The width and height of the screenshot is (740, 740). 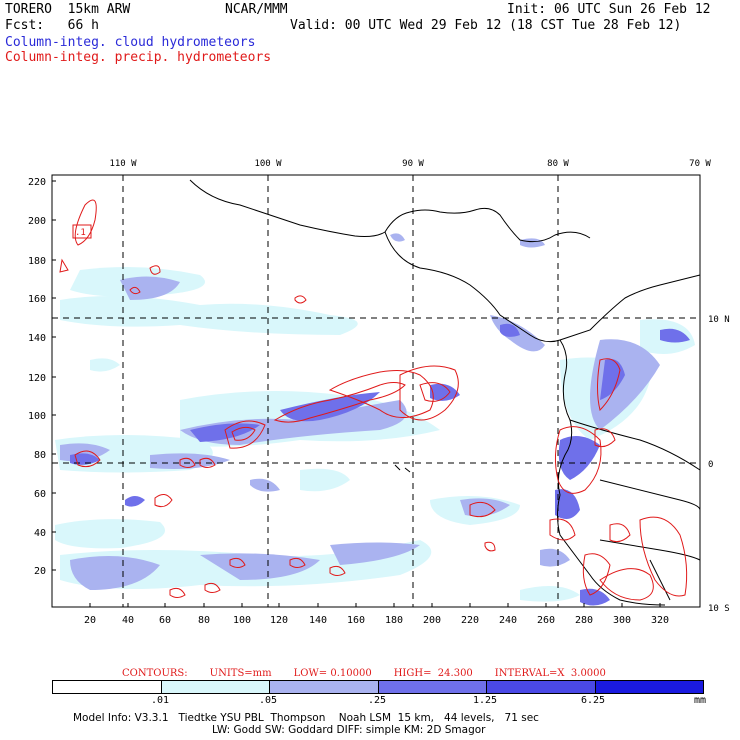 I want to click on x-tick: 220, so click(x=470, y=620).